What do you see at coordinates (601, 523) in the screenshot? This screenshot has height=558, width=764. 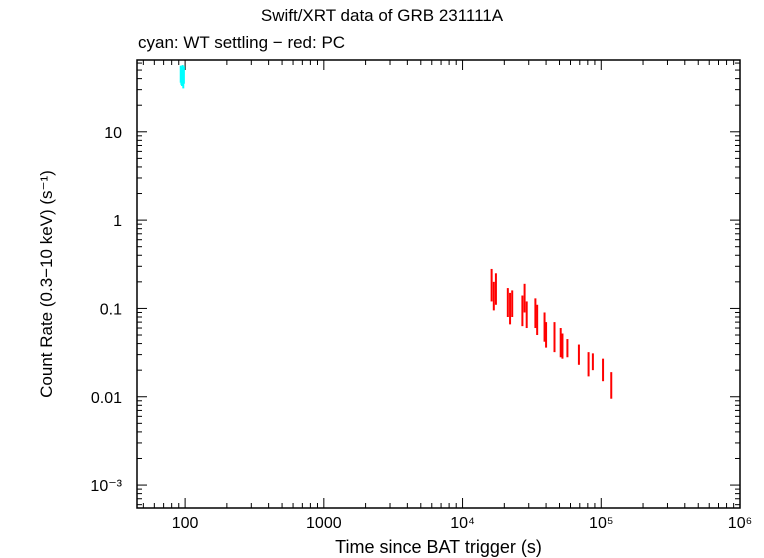 I see `x-tick-label: 10⁵` at bounding box center [601, 523].